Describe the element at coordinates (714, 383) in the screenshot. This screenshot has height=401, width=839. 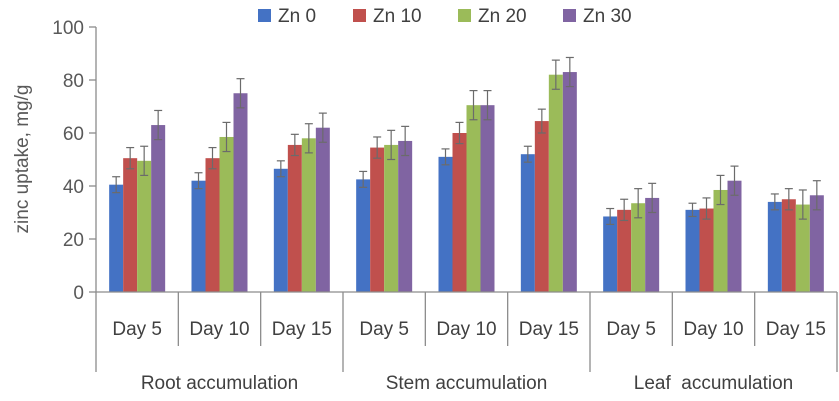
I see `group-label: Leaf accumulation` at that location.